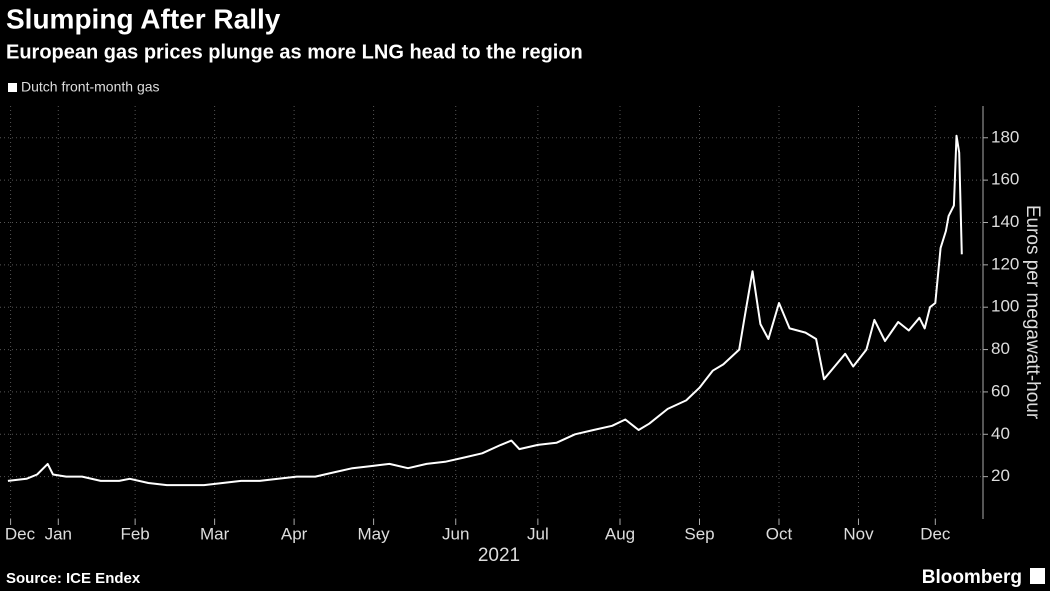 The height and width of the screenshot is (591, 1050). Describe the element at coordinates (1005, 136) in the screenshot. I see `y-tick-label: 180` at that location.